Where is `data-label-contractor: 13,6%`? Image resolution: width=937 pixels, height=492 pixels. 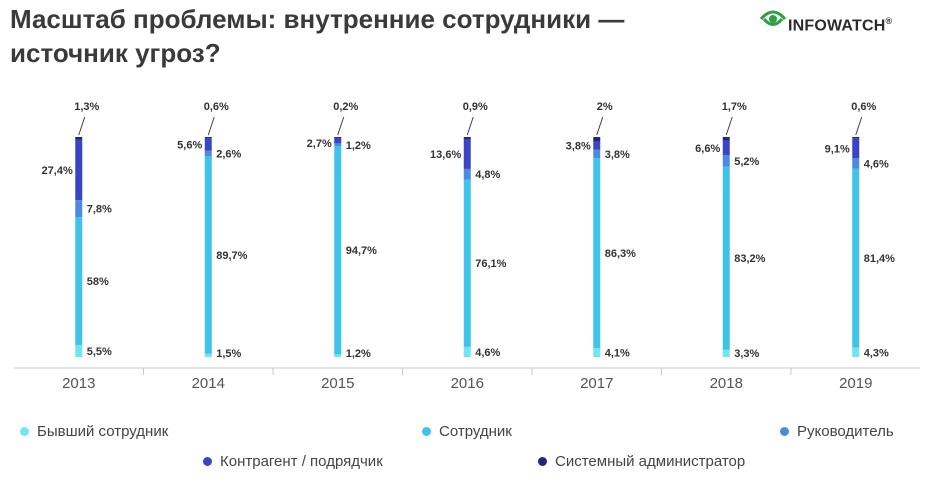
data-label-contractor: 13,6% is located at coordinates (445, 155).